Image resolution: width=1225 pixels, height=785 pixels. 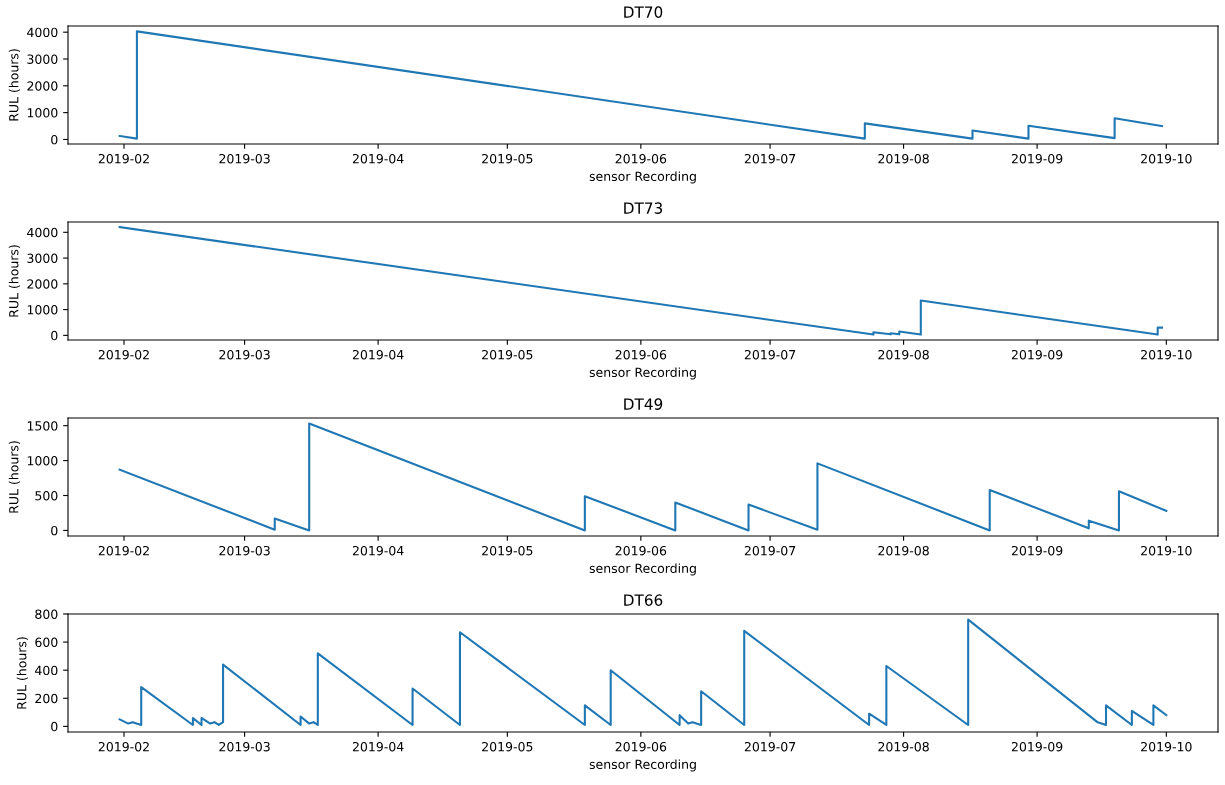 I want to click on y-tick-label: 500, so click(x=46, y=495).